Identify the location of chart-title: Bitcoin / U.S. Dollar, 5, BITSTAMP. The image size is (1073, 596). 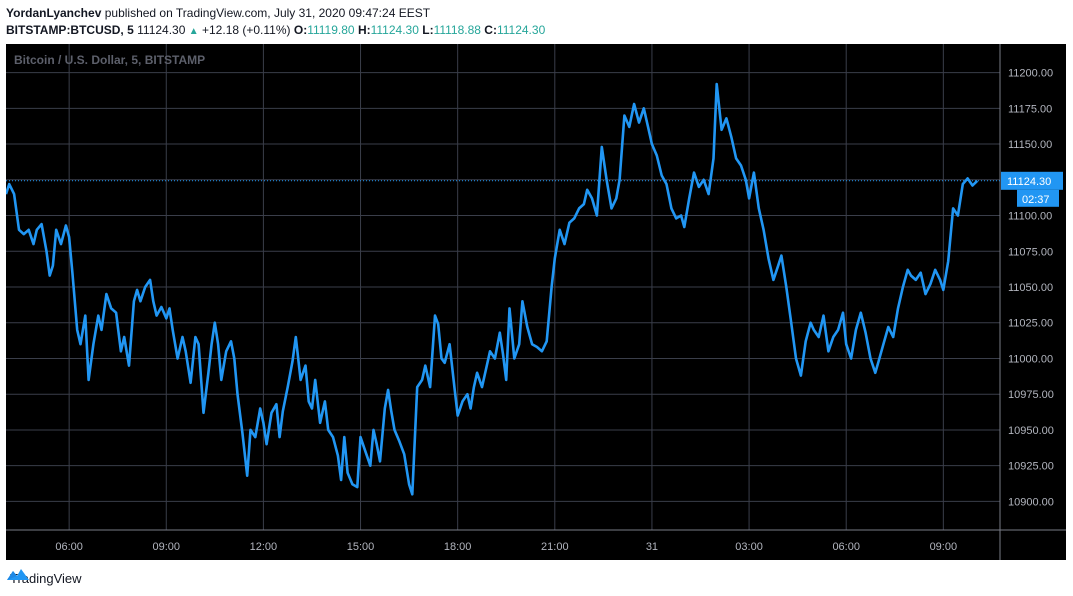
(109, 60).